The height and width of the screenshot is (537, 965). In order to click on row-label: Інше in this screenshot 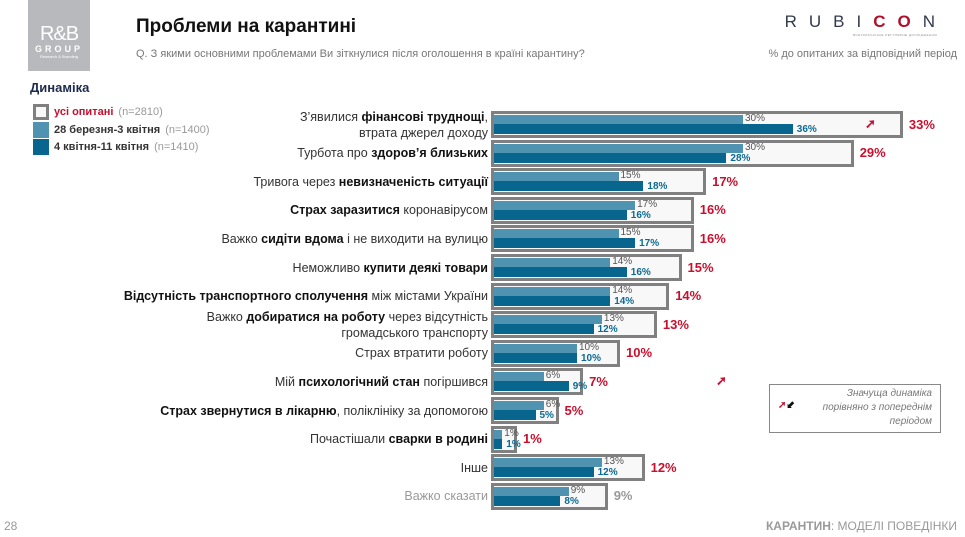, I will do `click(474, 467)`.